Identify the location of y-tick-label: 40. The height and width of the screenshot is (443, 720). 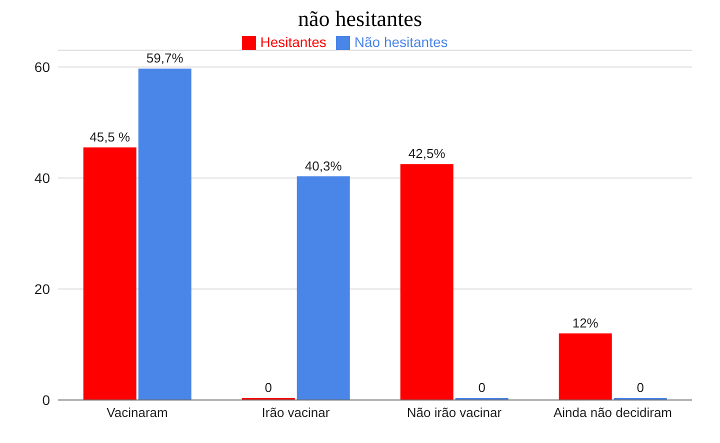
(42, 178).